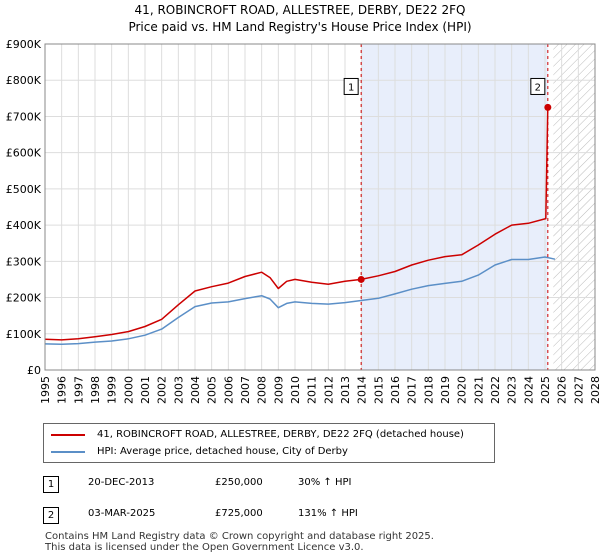  I want to click on x-tick-label: 2011, so click(312, 390).